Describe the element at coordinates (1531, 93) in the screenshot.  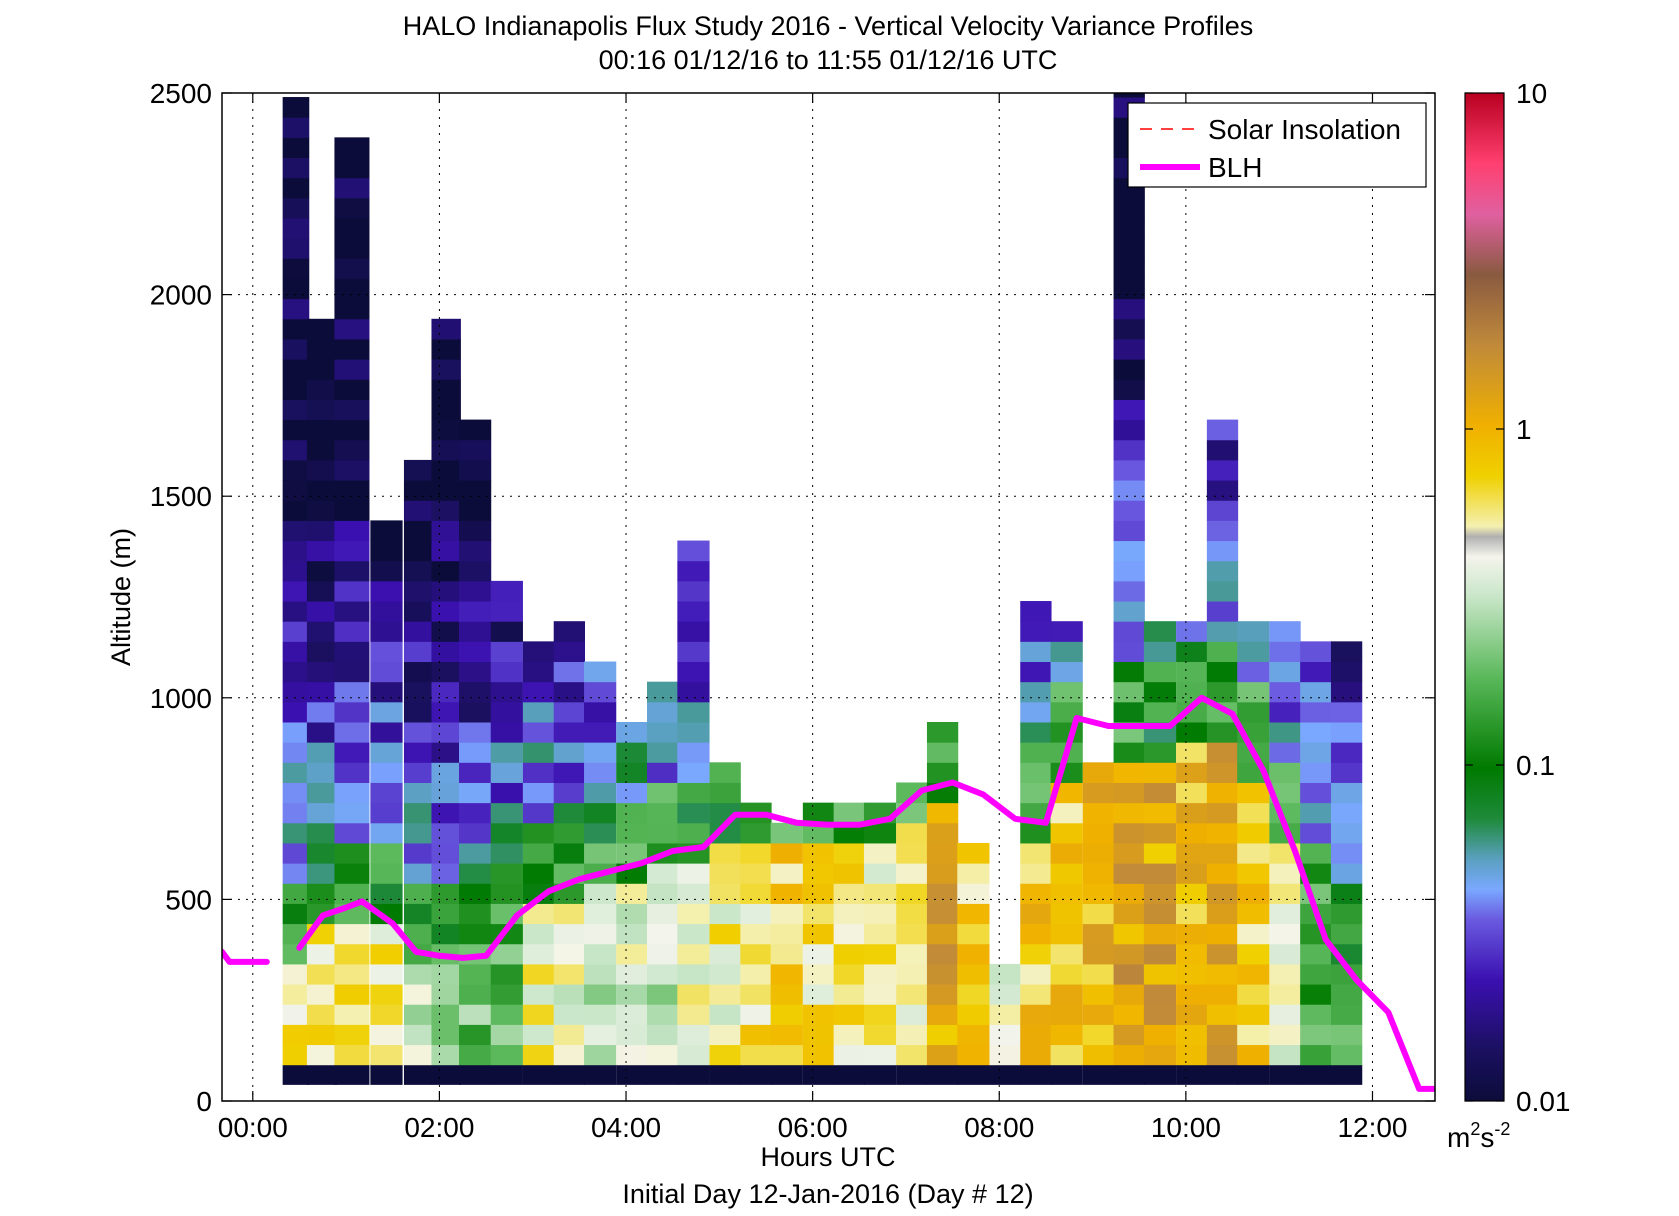
I see `colorbar-tick-label: 10` at that location.